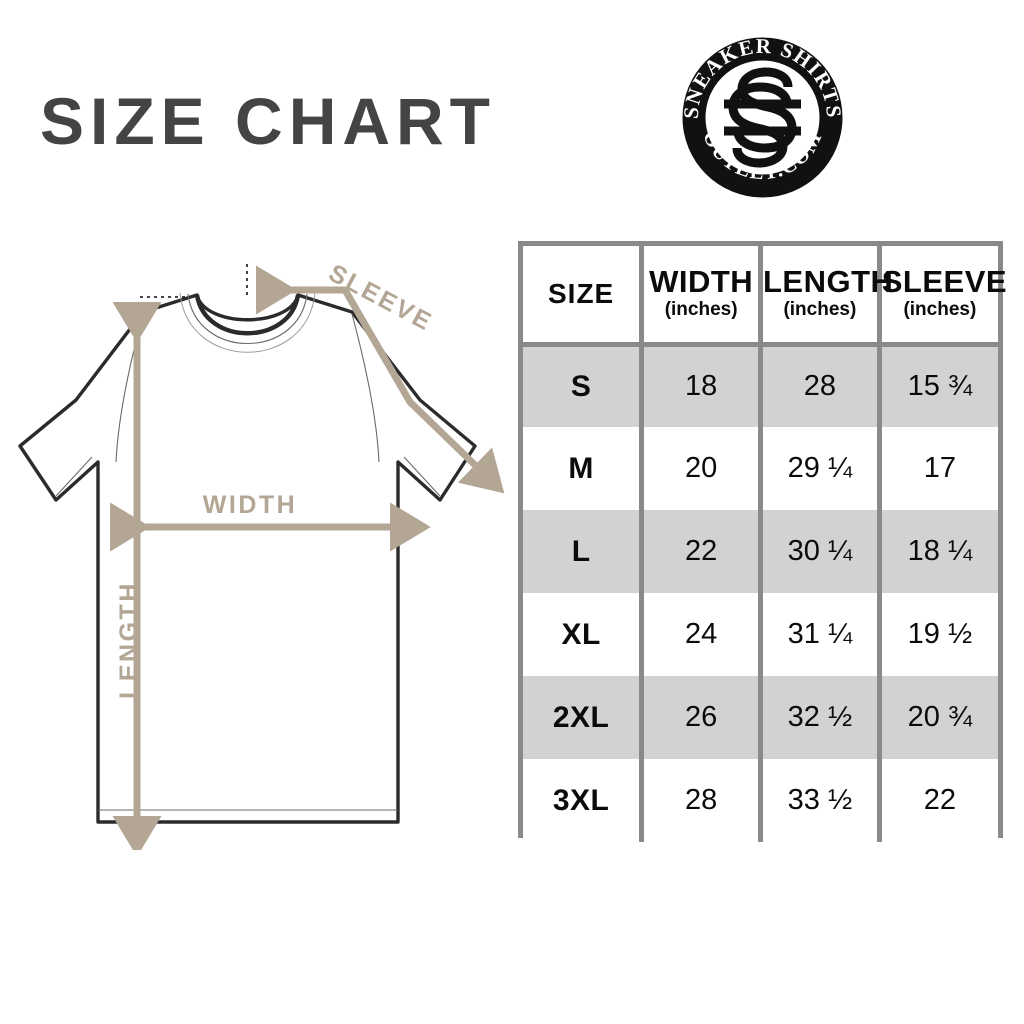 The width and height of the screenshot is (1024, 1024). I want to click on header-cell-length: LENGTH (inches), so click(826, 296).